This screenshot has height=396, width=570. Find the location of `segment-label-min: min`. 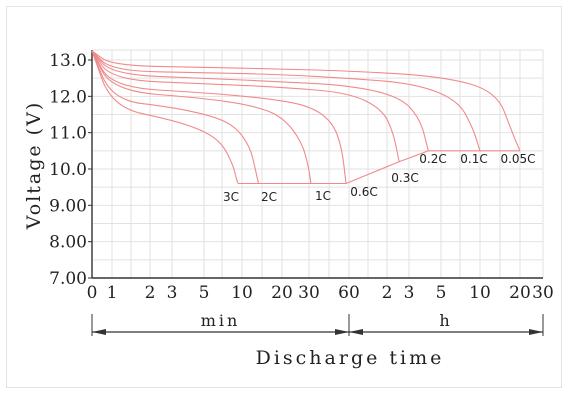

segment-label-min: min is located at coordinates (221, 320).